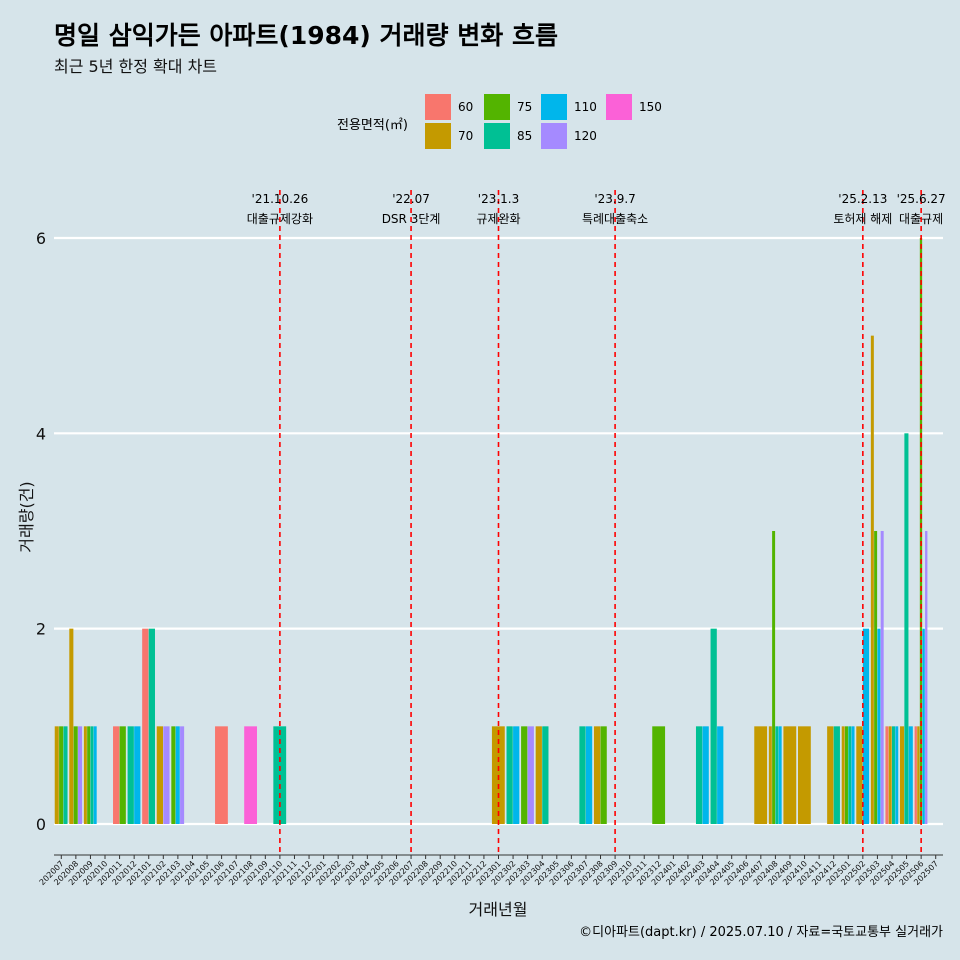 Image resolution: width=960 pixels, height=960 pixels. What do you see at coordinates (585, 107) in the screenshot?
I see `legend-label: 110` at bounding box center [585, 107].